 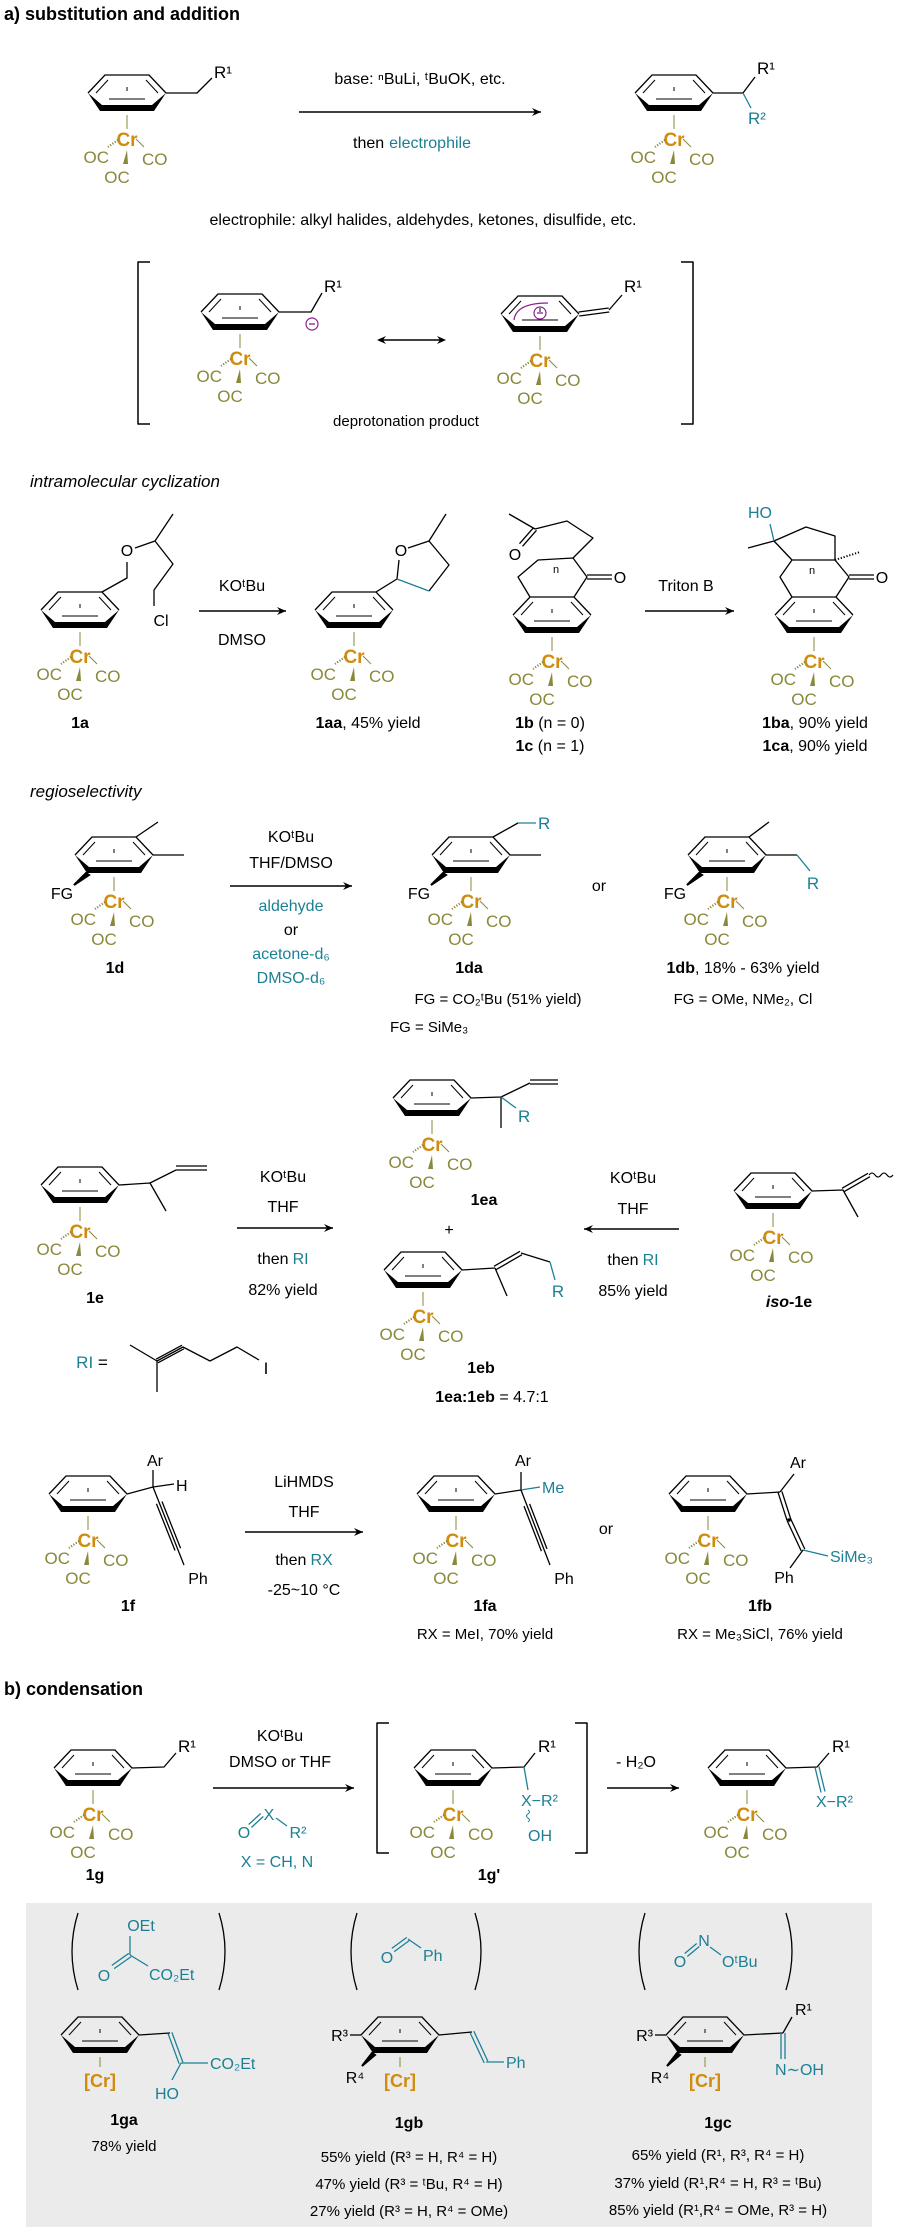 I want to click on label-text: THF, so click(x=303, y=1512).